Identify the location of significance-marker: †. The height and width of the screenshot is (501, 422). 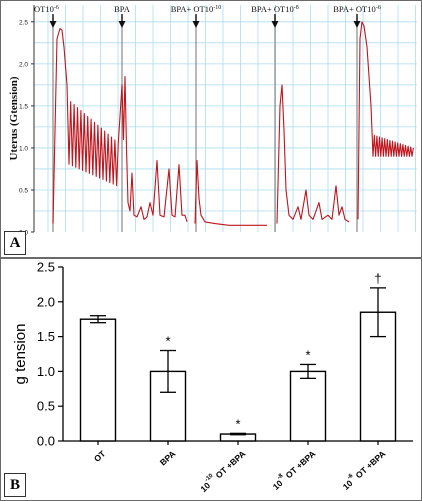
(377, 278).